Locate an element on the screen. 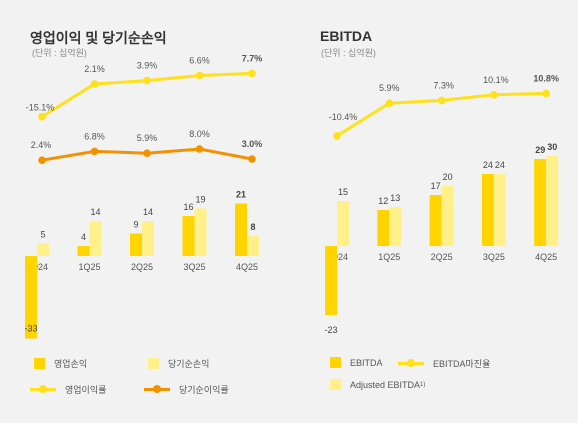 This screenshot has width=578, height=423. legend-label: Adjusted EBITDA is located at coordinates (385, 384).